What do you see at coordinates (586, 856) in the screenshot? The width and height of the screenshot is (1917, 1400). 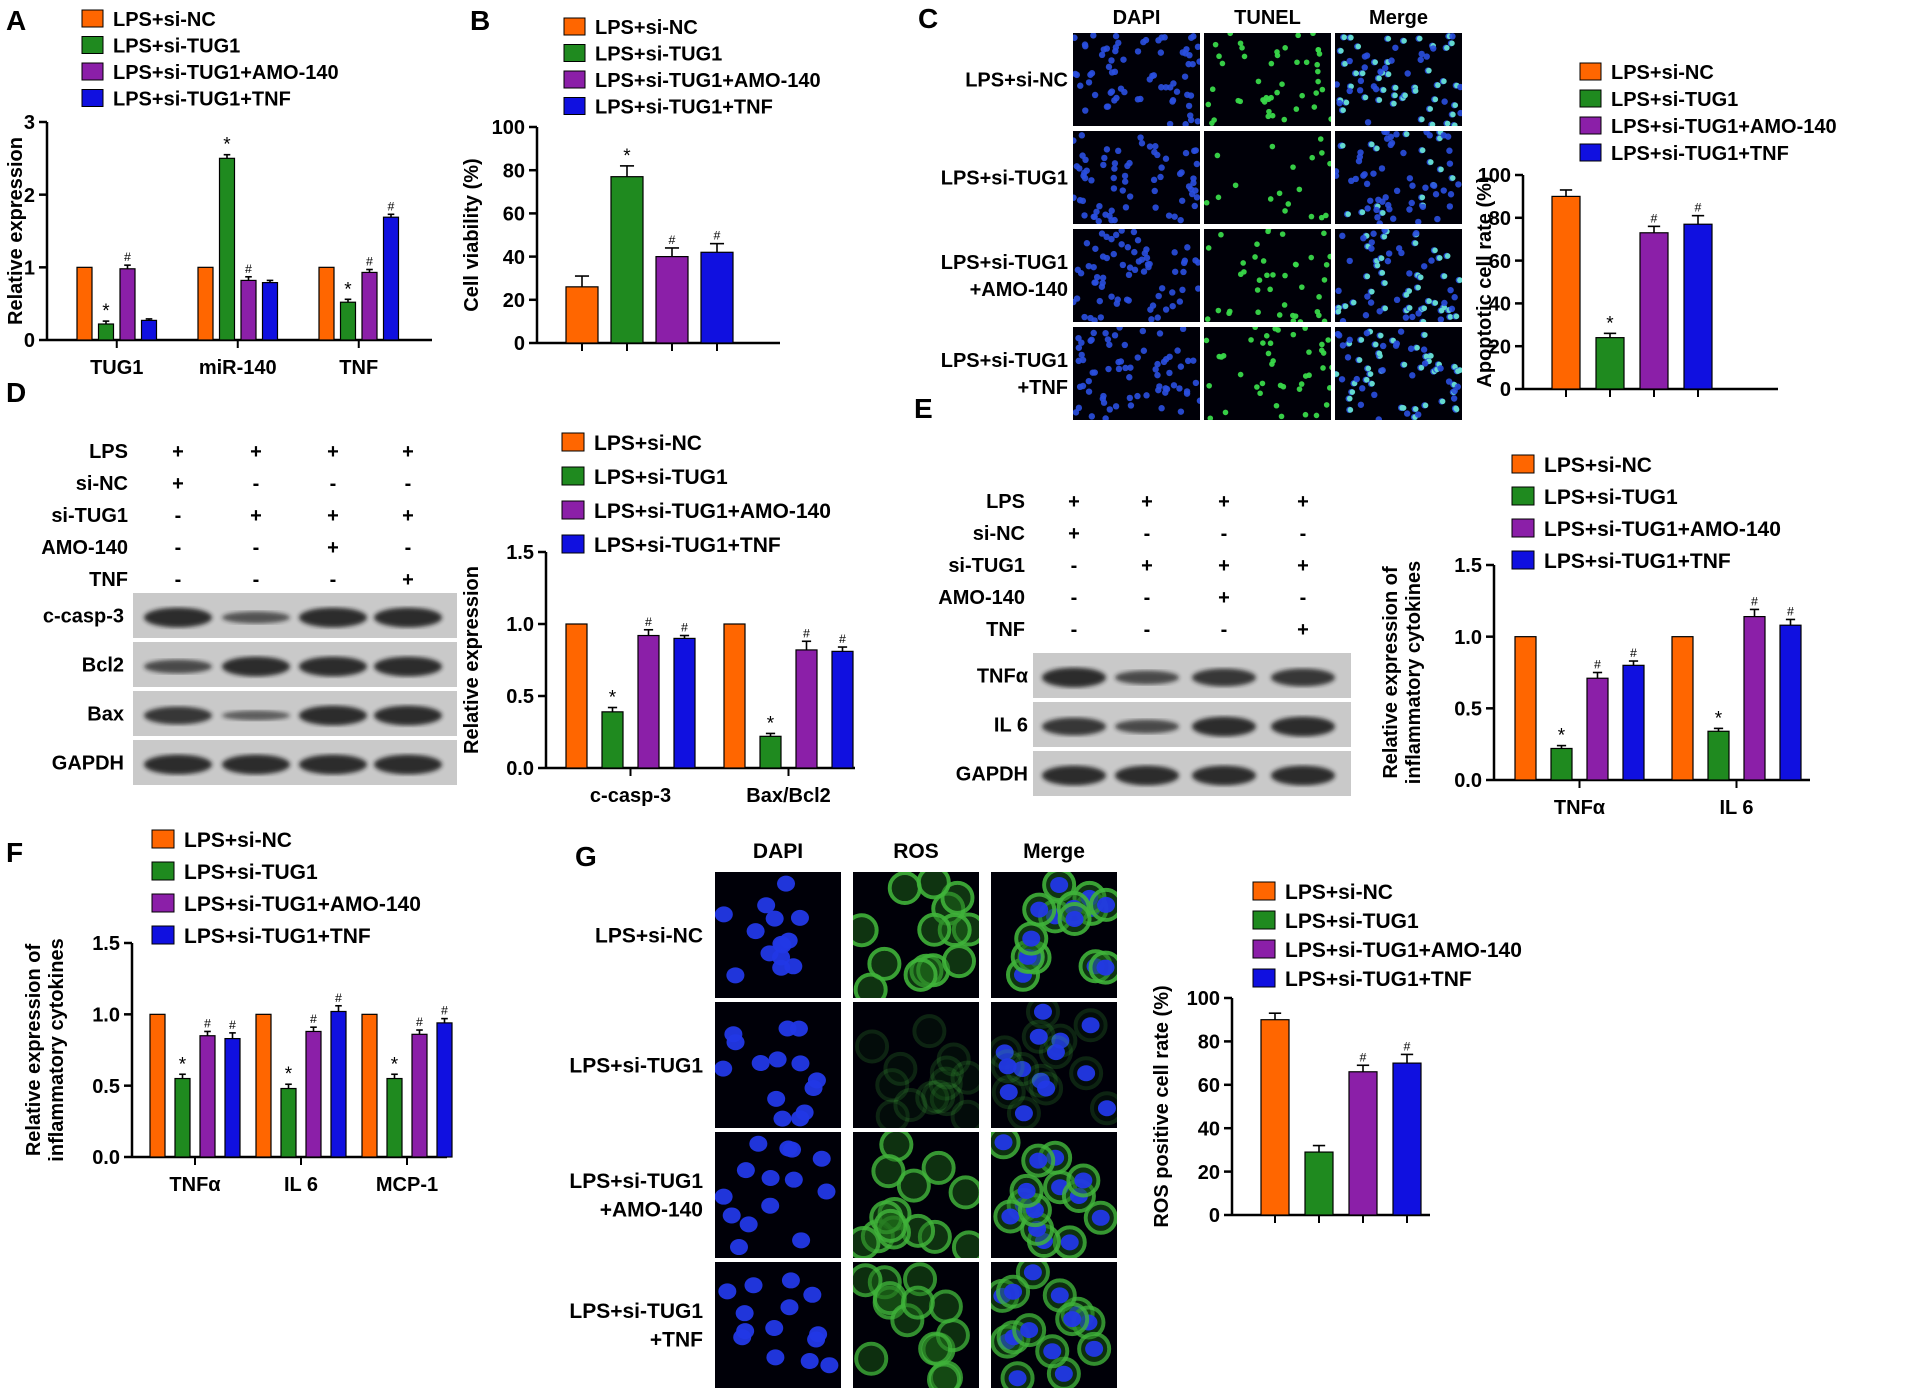 I see `panel-letter-G: G` at bounding box center [586, 856].